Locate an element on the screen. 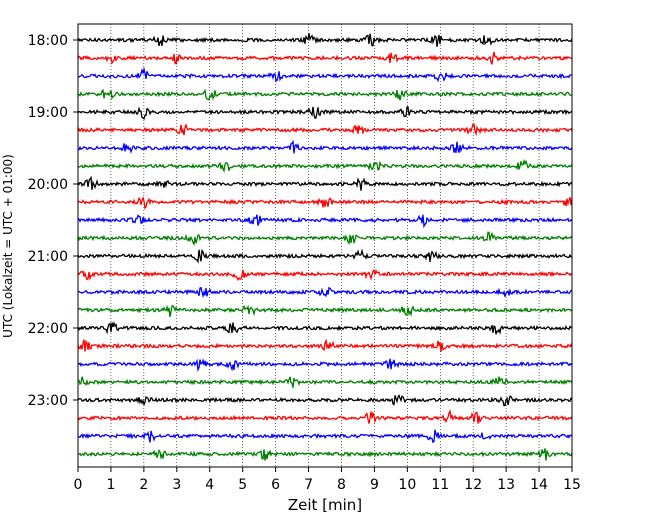 Image resolution: width=650 pixels, height=520 pixels. trace-row-2015 is located at coordinates (325, 203).